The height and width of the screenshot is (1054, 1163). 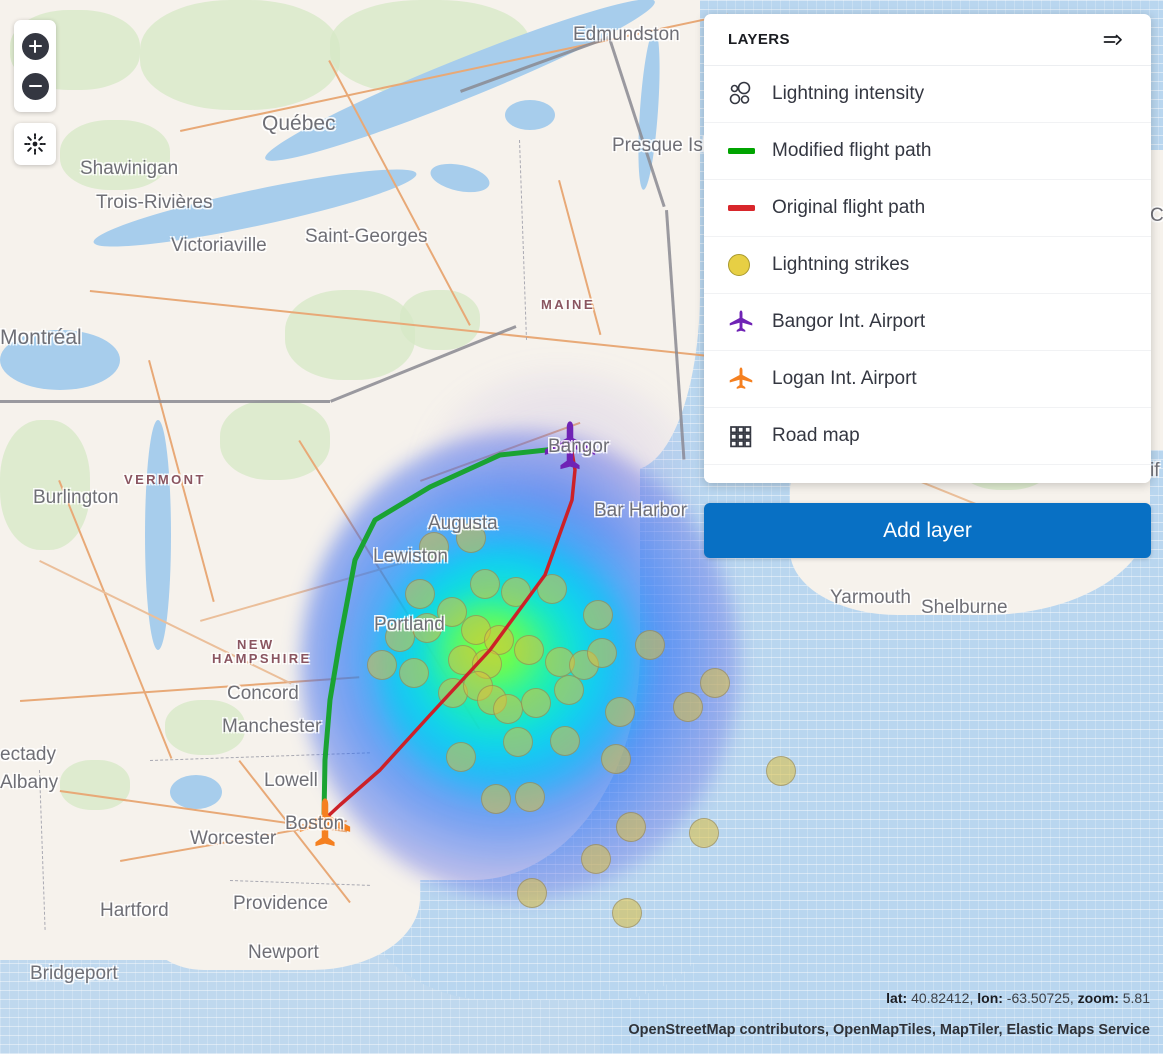 What do you see at coordinates (841, 264) in the screenshot?
I see `layer-label: Lightning strikes` at bounding box center [841, 264].